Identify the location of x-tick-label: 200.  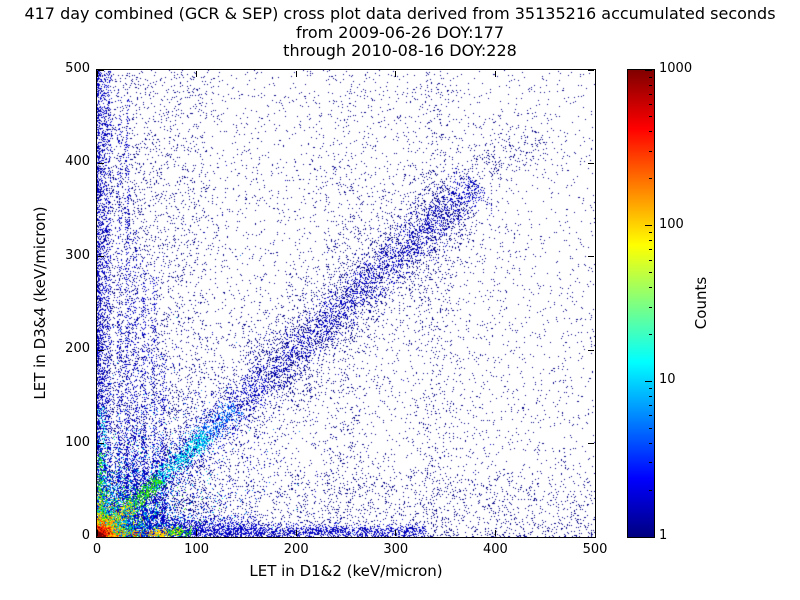
(296, 549).